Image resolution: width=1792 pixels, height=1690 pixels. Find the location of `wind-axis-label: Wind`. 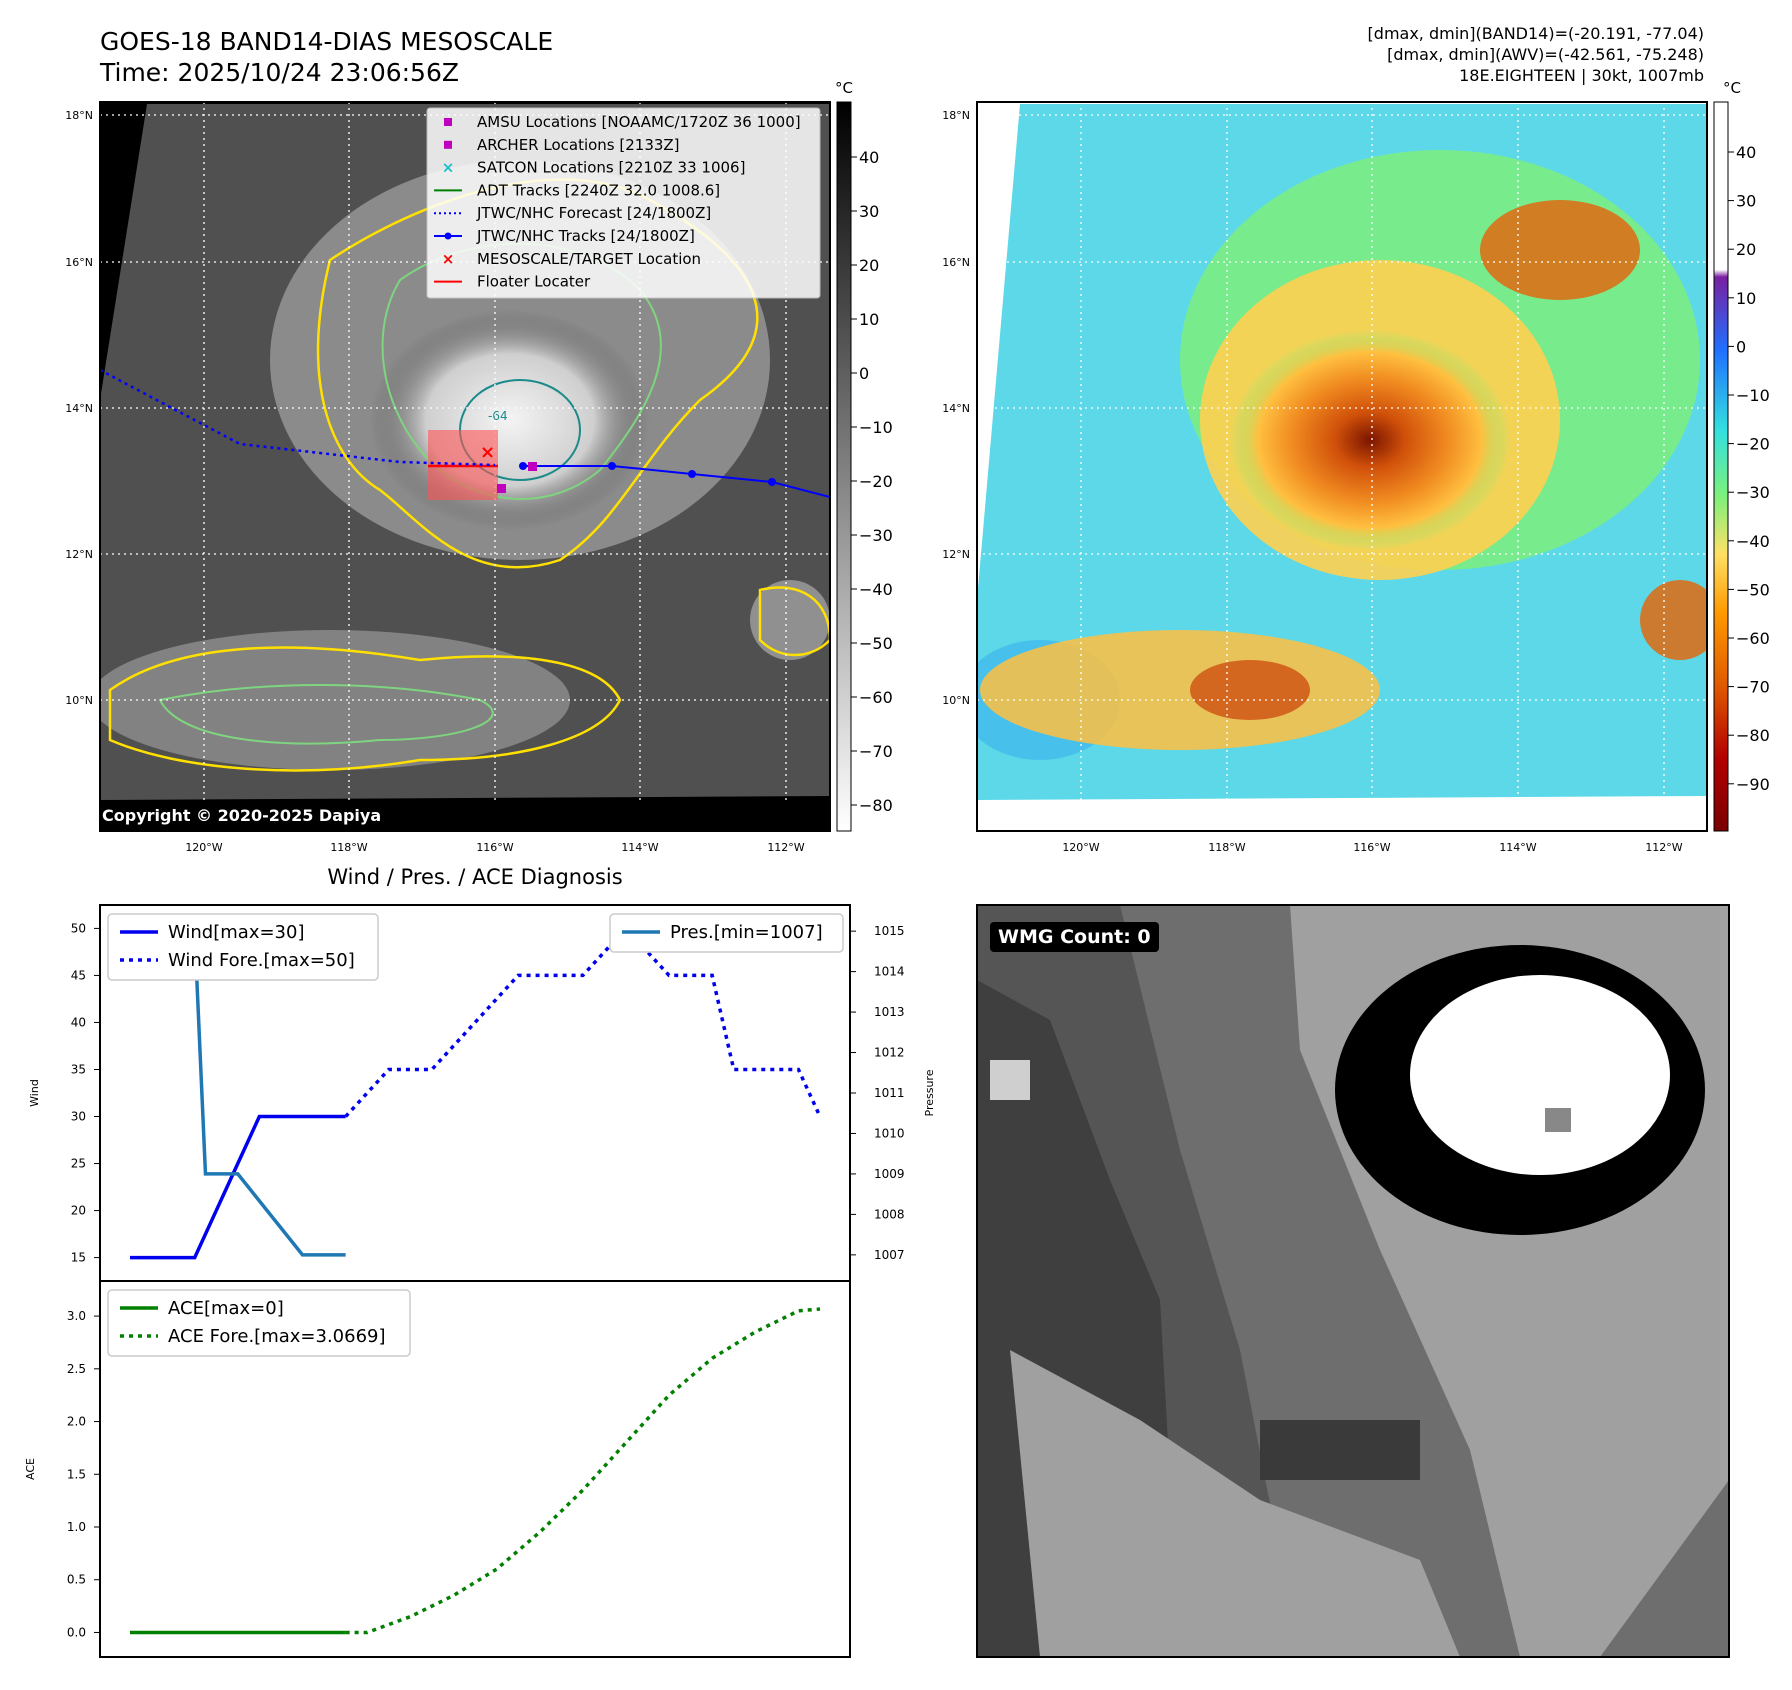

wind-axis-label: Wind is located at coordinates (34, 1093).